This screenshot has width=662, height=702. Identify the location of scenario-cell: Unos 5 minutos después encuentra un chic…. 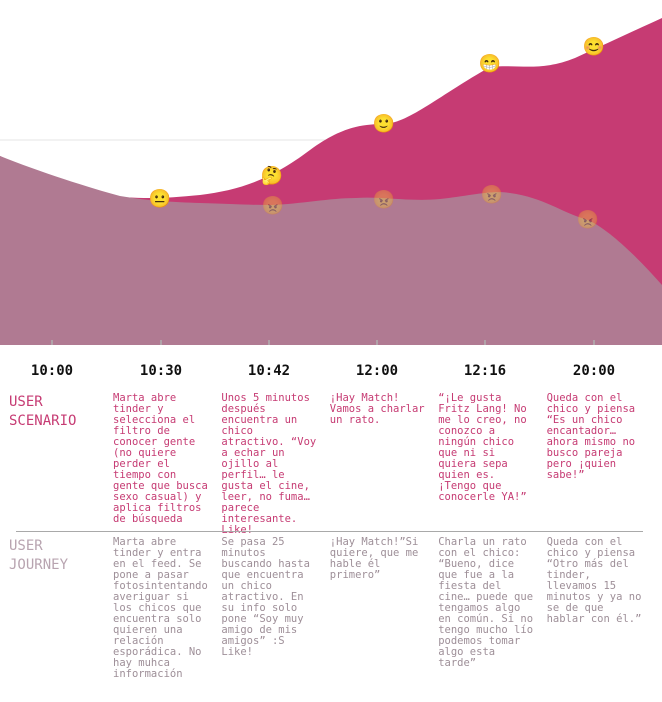
(269, 464).